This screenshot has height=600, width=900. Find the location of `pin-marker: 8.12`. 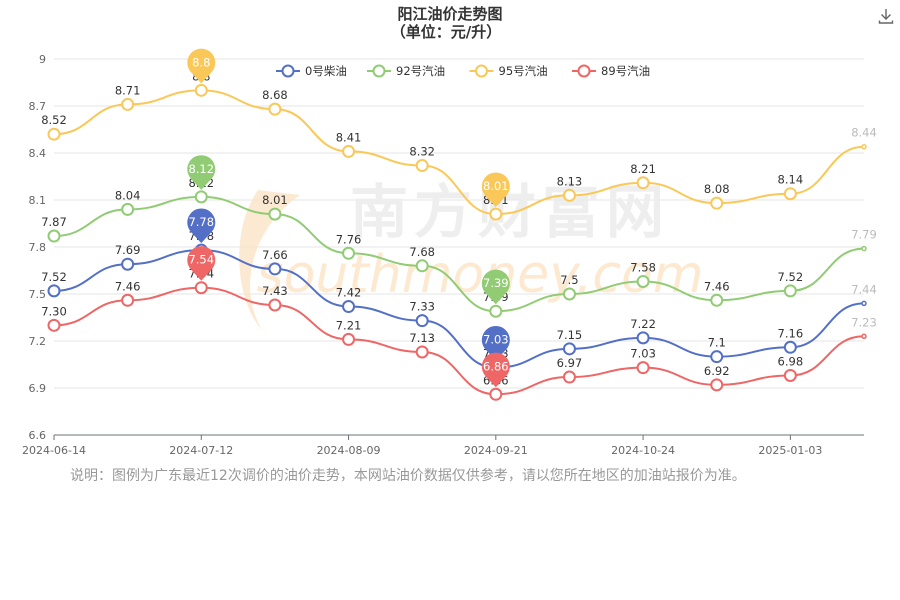

pin-marker: 8.12 is located at coordinates (201, 172).